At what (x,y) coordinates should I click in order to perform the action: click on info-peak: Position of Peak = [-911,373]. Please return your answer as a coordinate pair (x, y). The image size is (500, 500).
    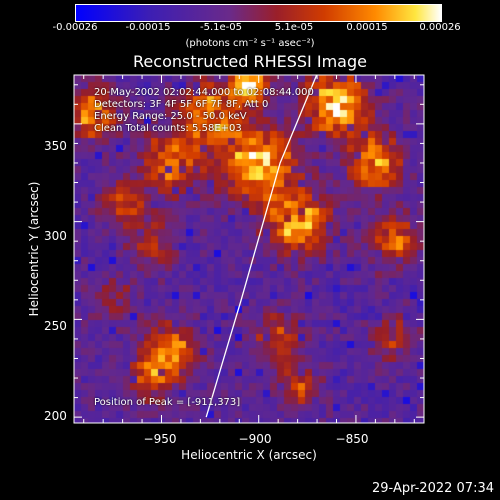
    Looking at the image, I should click on (167, 402).